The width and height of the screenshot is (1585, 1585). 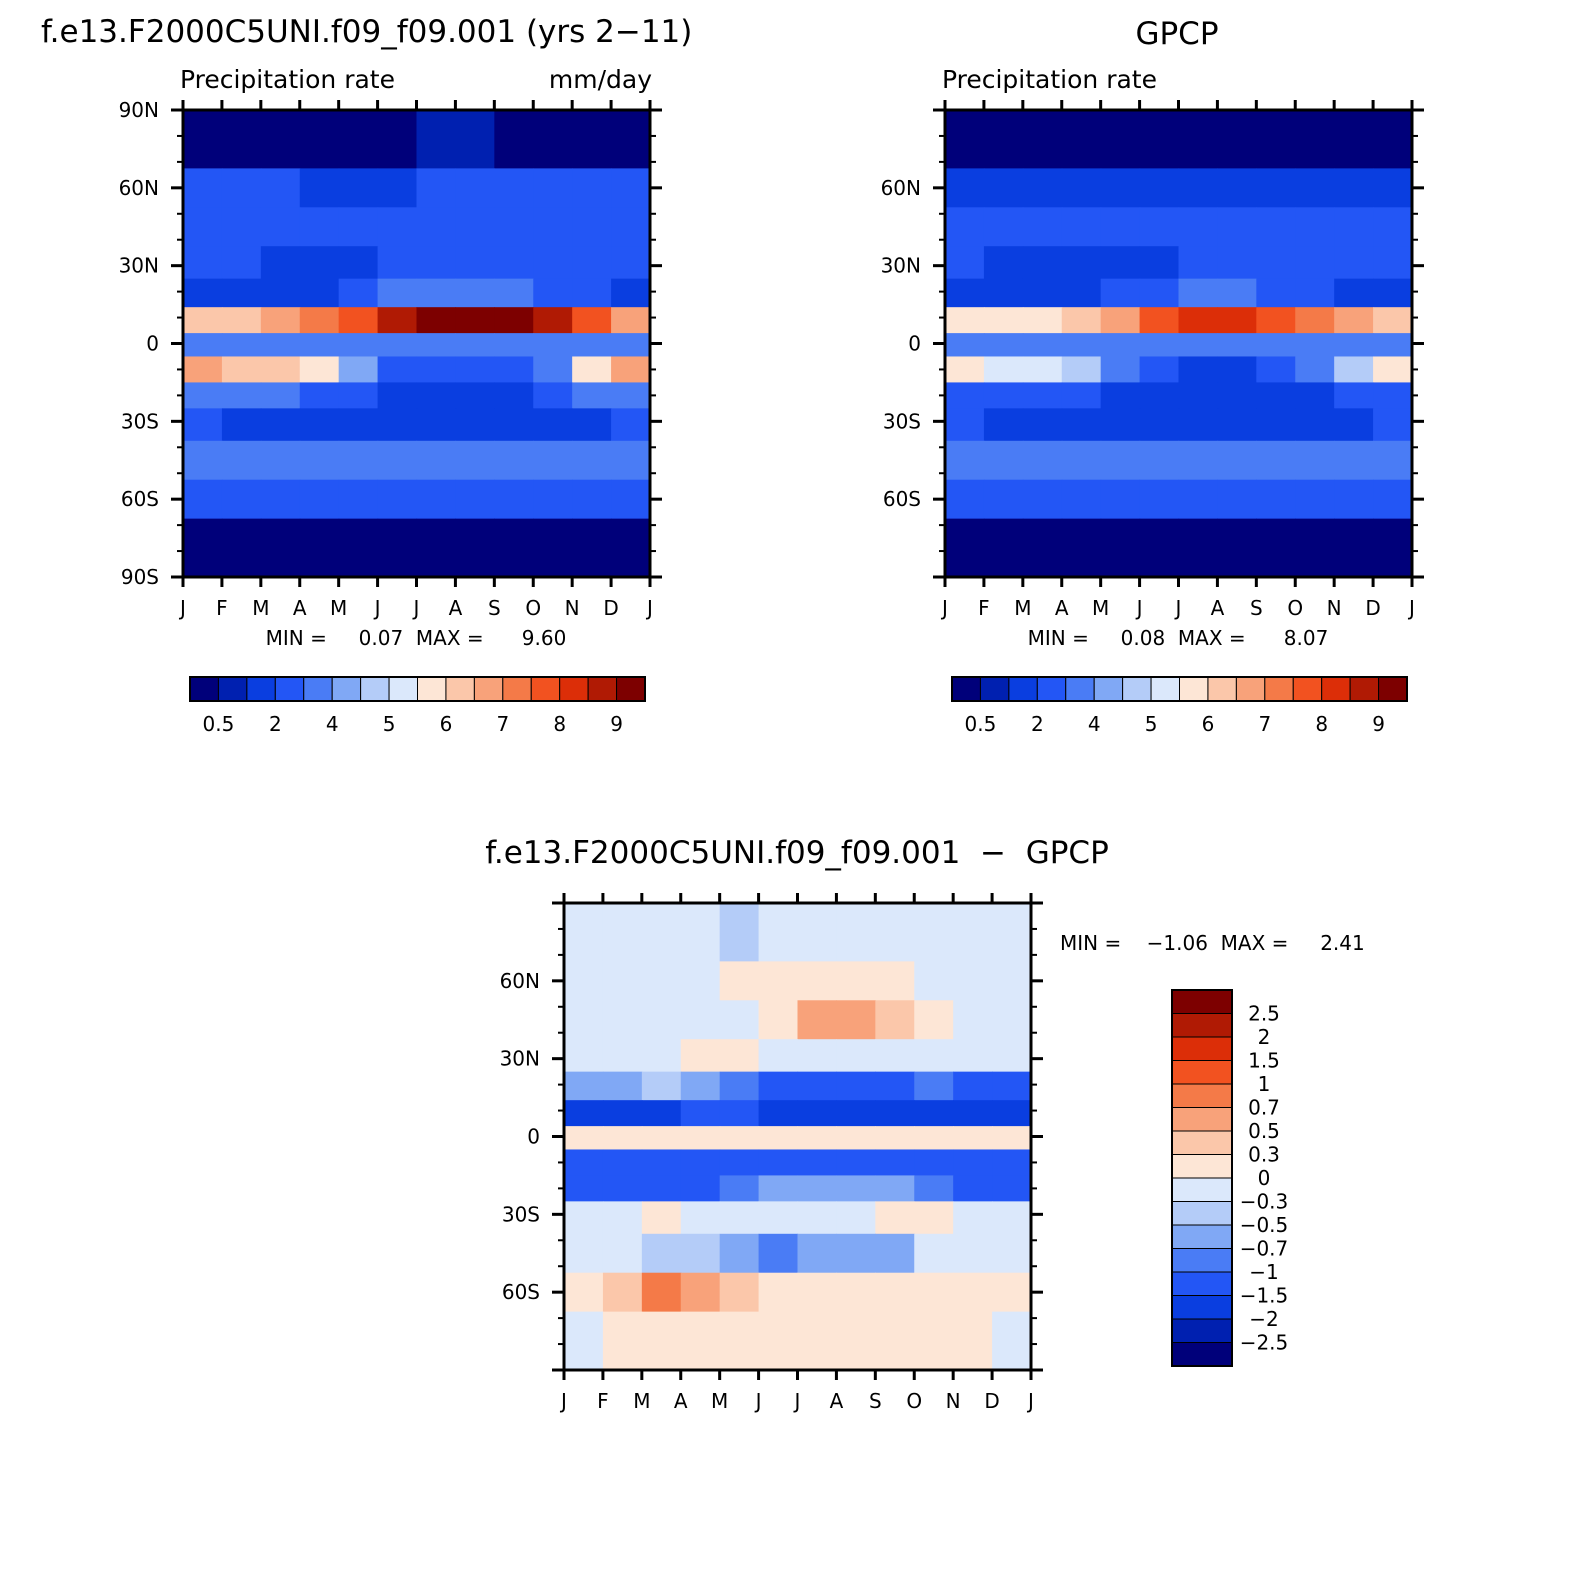 What do you see at coordinates (600, 79) in the screenshot?
I see `panel1-units-label: mm/day` at bounding box center [600, 79].